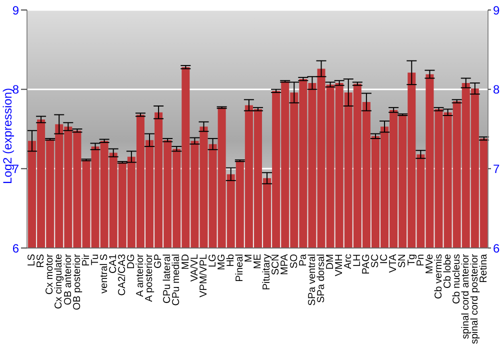  Describe the element at coordinates (402, 261) in the screenshot. I see `x-tick-label: SN` at that location.